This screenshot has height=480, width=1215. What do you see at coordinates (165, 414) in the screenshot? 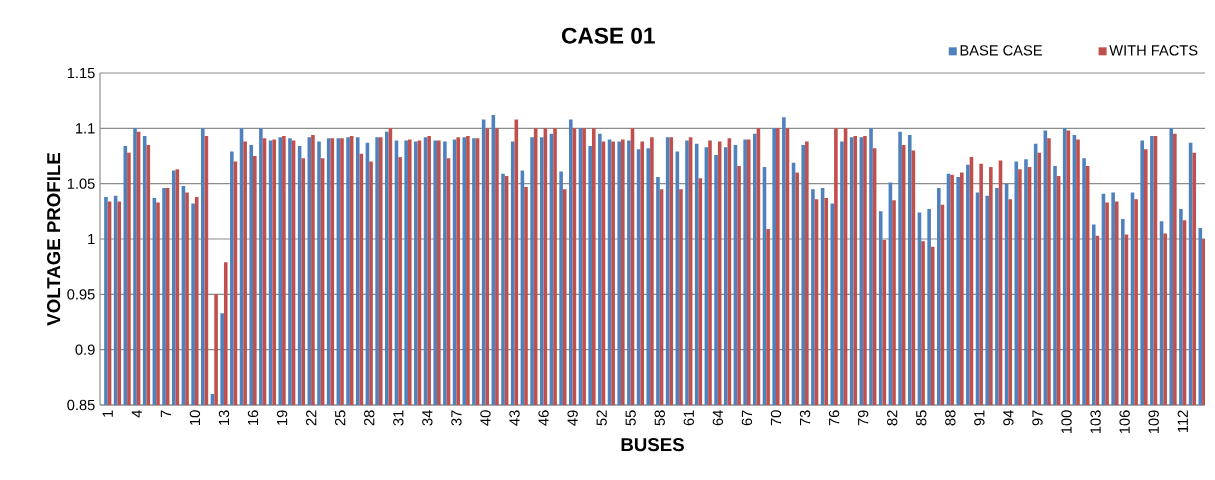
I see `x-tick-label: 7` at bounding box center [165, 414].